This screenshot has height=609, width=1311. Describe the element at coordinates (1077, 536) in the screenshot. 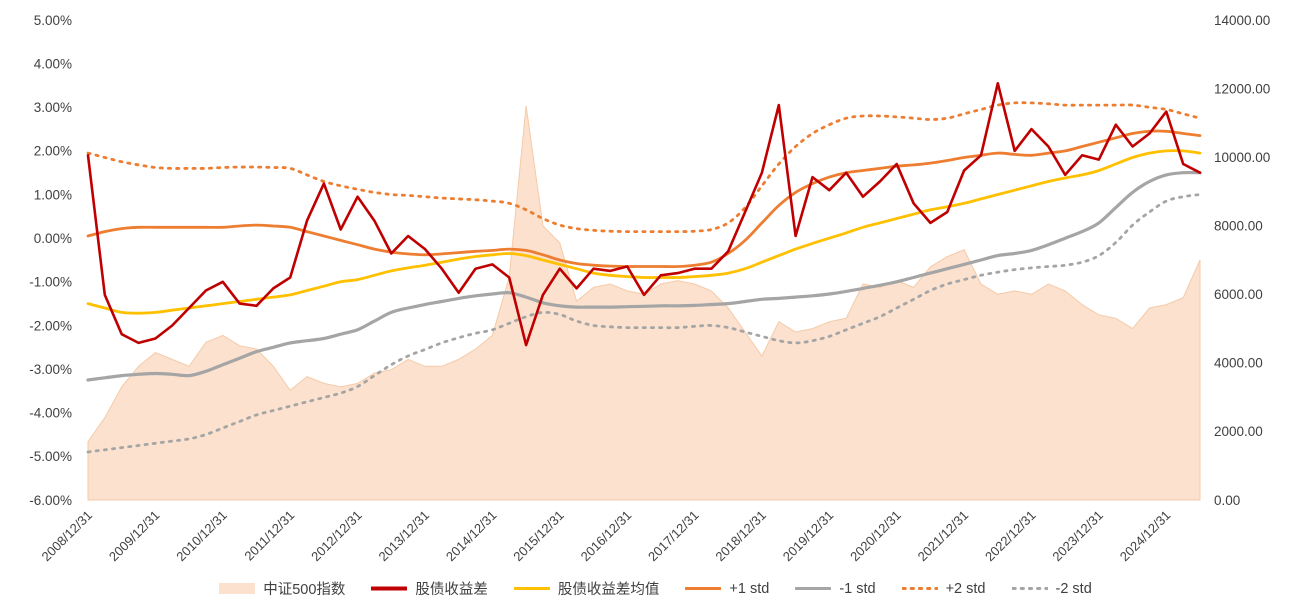

I see `x-axis-tick-label: 2023/12/31` at that location.